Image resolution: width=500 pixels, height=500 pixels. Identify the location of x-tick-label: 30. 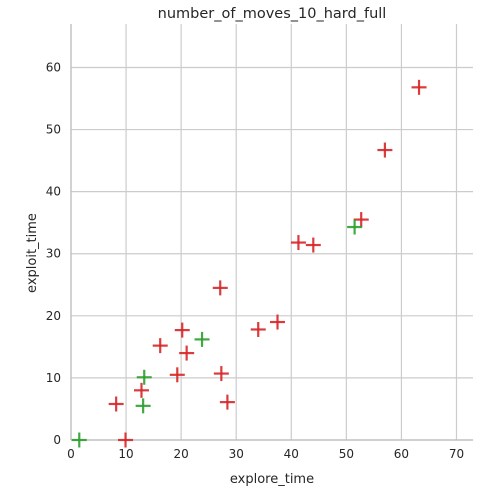
(236, 454).